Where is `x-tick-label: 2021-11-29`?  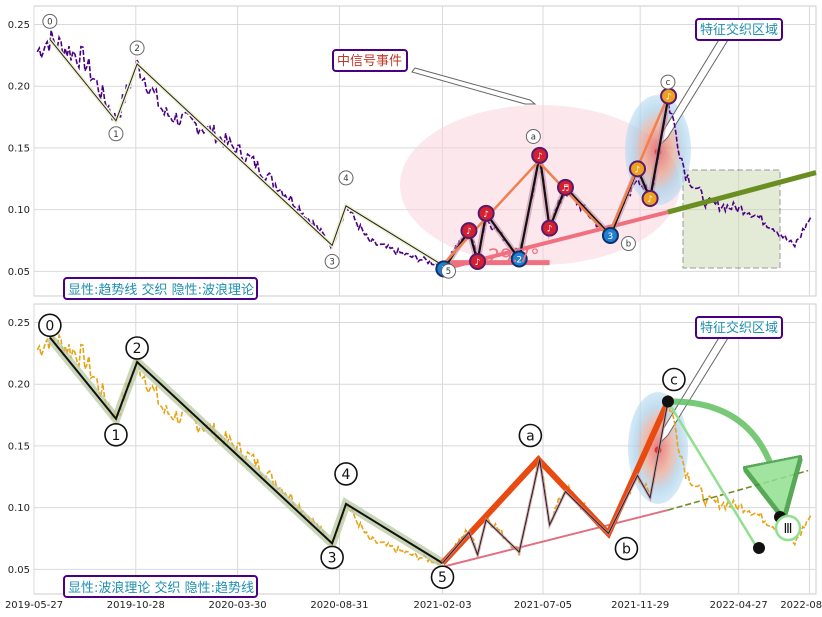
x-tick-label: 2021-11-29 is located at coordinates (640, 605).